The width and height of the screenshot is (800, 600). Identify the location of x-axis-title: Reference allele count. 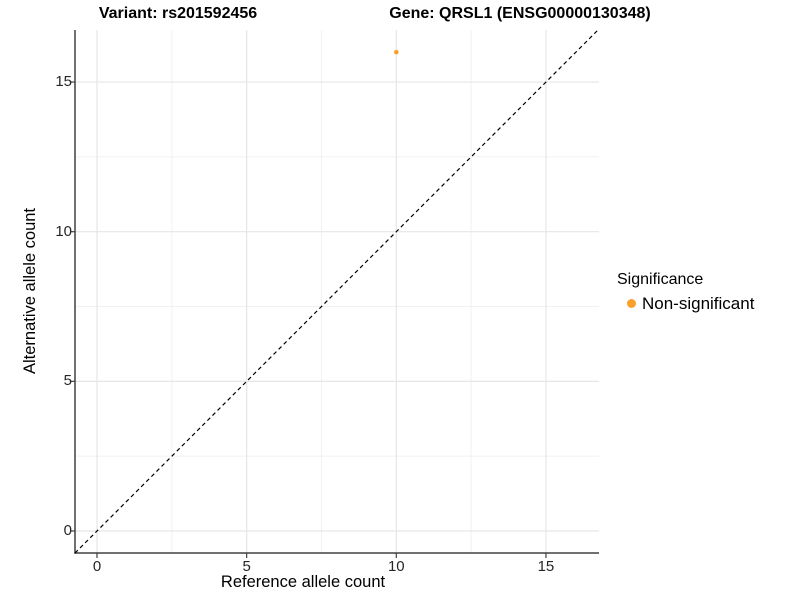
(303, 582).